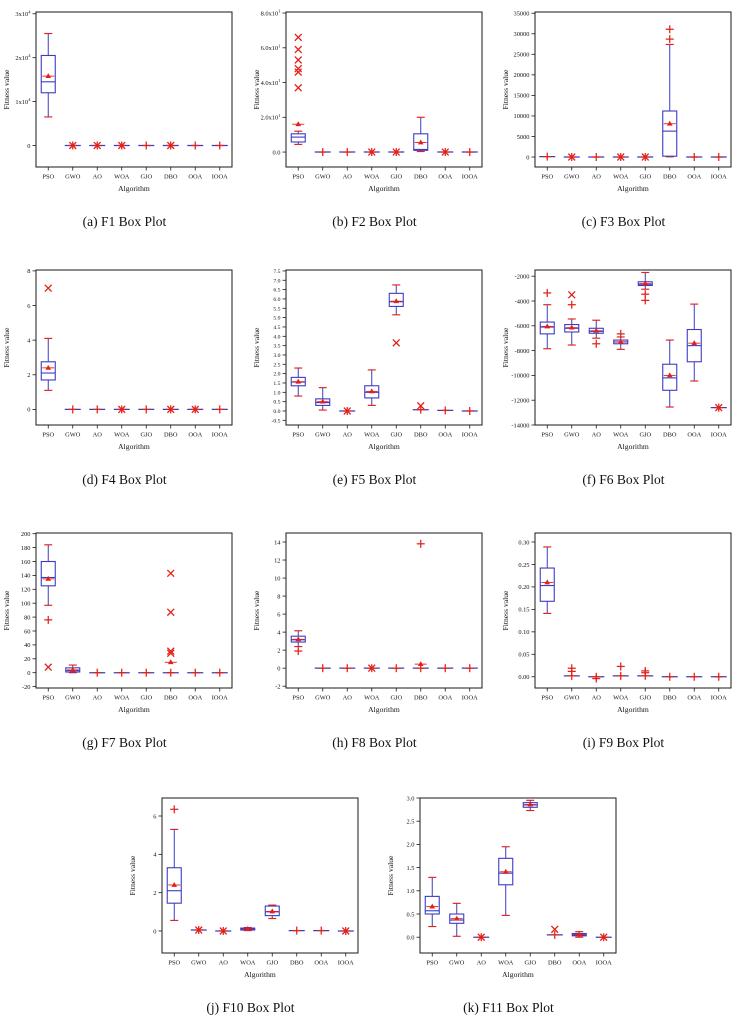 The height and width of the screenshot is (1028, 748). What do you see at coordinates (520, 376) in the screenshot?
I see `svg-text: -10000` at bounding box center [520, 376].